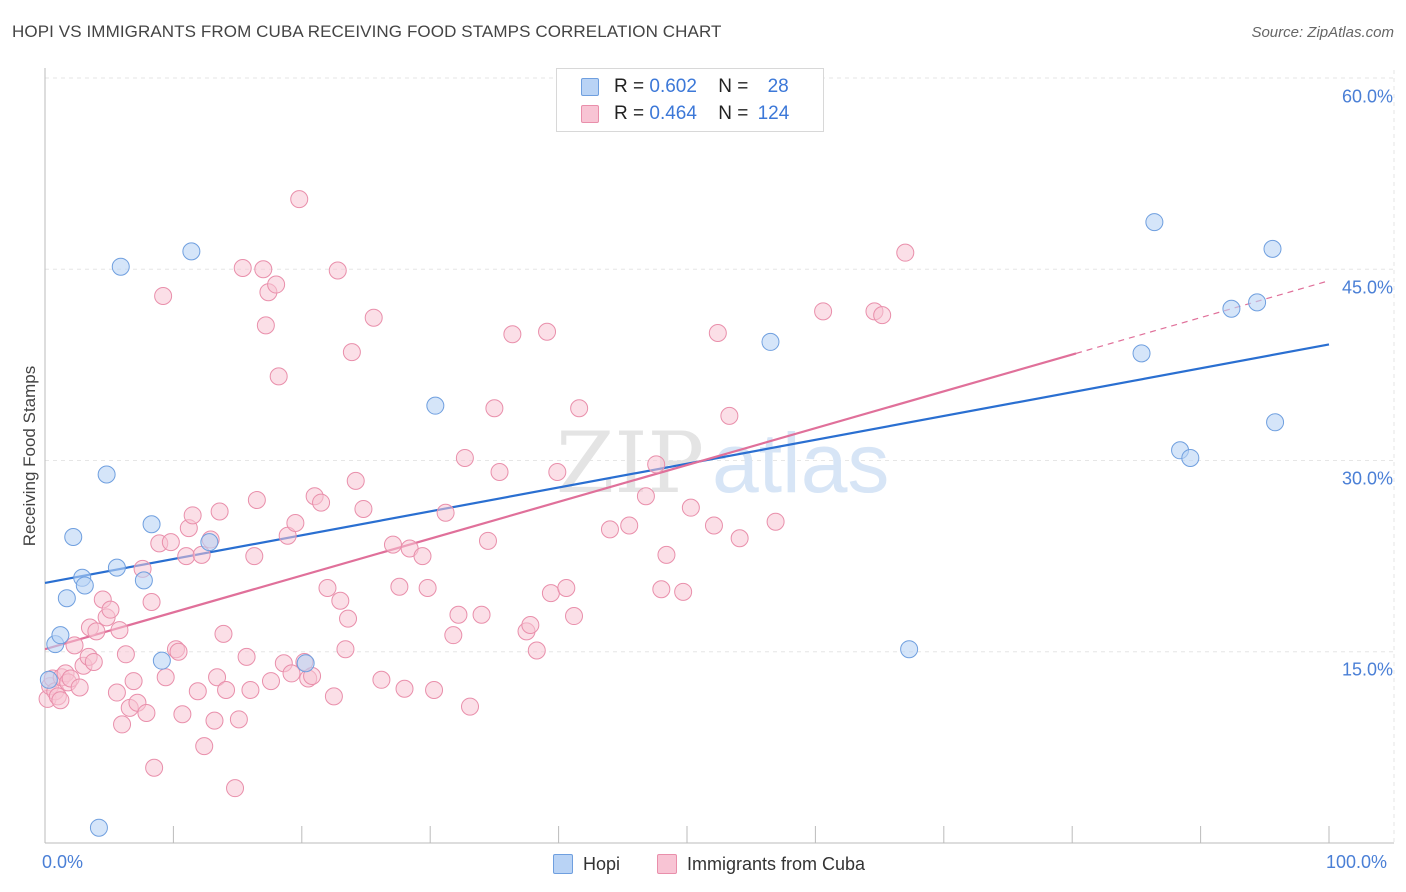  I want to click on y-tick-label-15: 15.0%, so click(1367, 669).